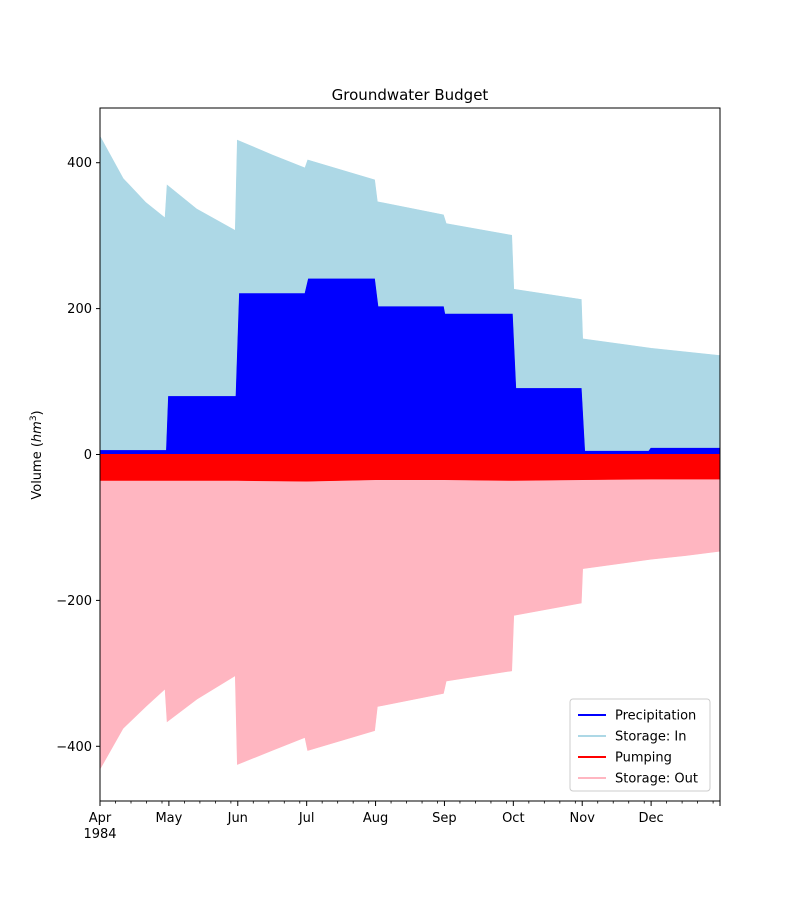 The height and width of the screenshot is (900, 800). What do you see at coordinates (643, 758) in the screenshot?
I see `legend-label: Pumping` at bounding box center [643, 758].